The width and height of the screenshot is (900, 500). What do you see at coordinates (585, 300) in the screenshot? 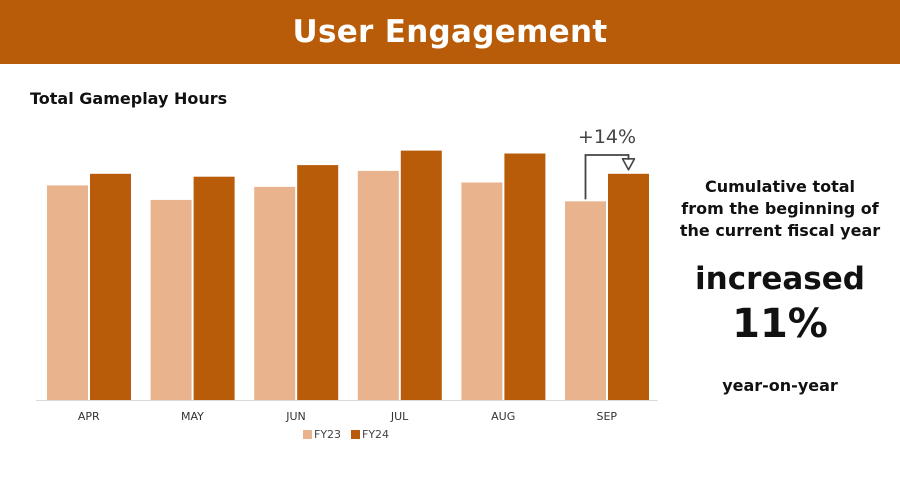
I see `bar-fy23-sep` at bounding box center [585, 300].